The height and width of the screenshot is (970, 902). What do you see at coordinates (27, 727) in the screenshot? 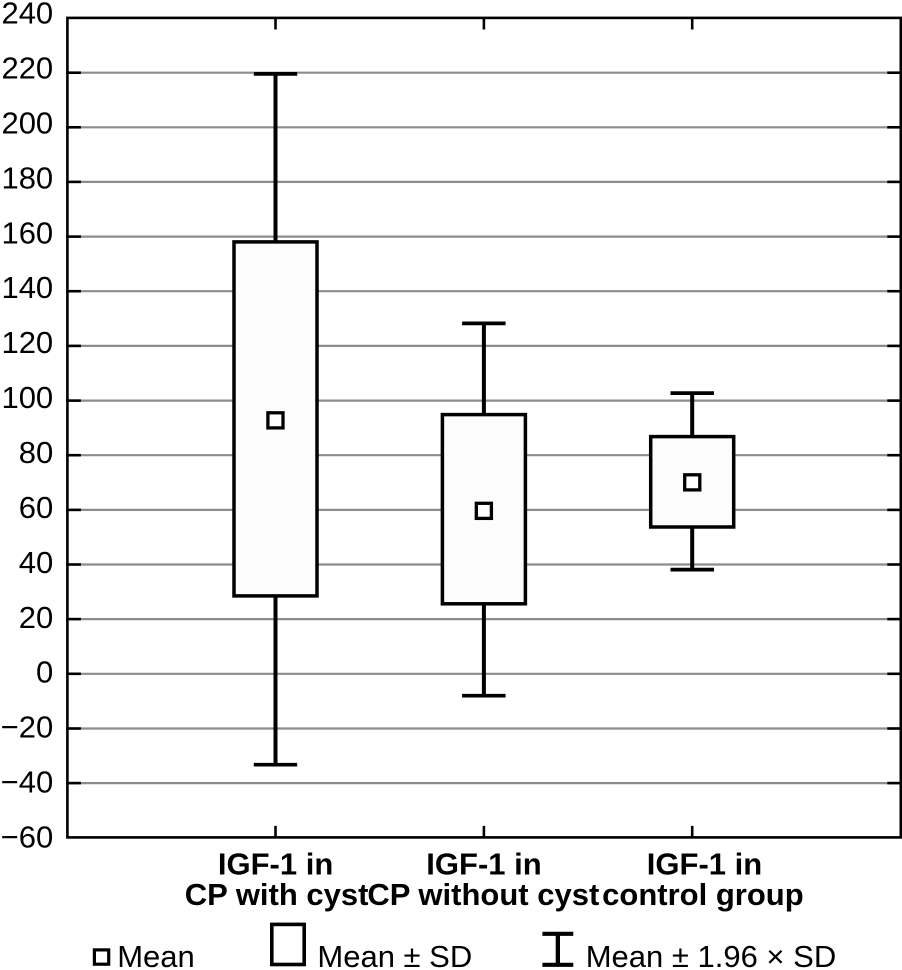
I see `svg-text: −20` at bounding box center [27, 727].